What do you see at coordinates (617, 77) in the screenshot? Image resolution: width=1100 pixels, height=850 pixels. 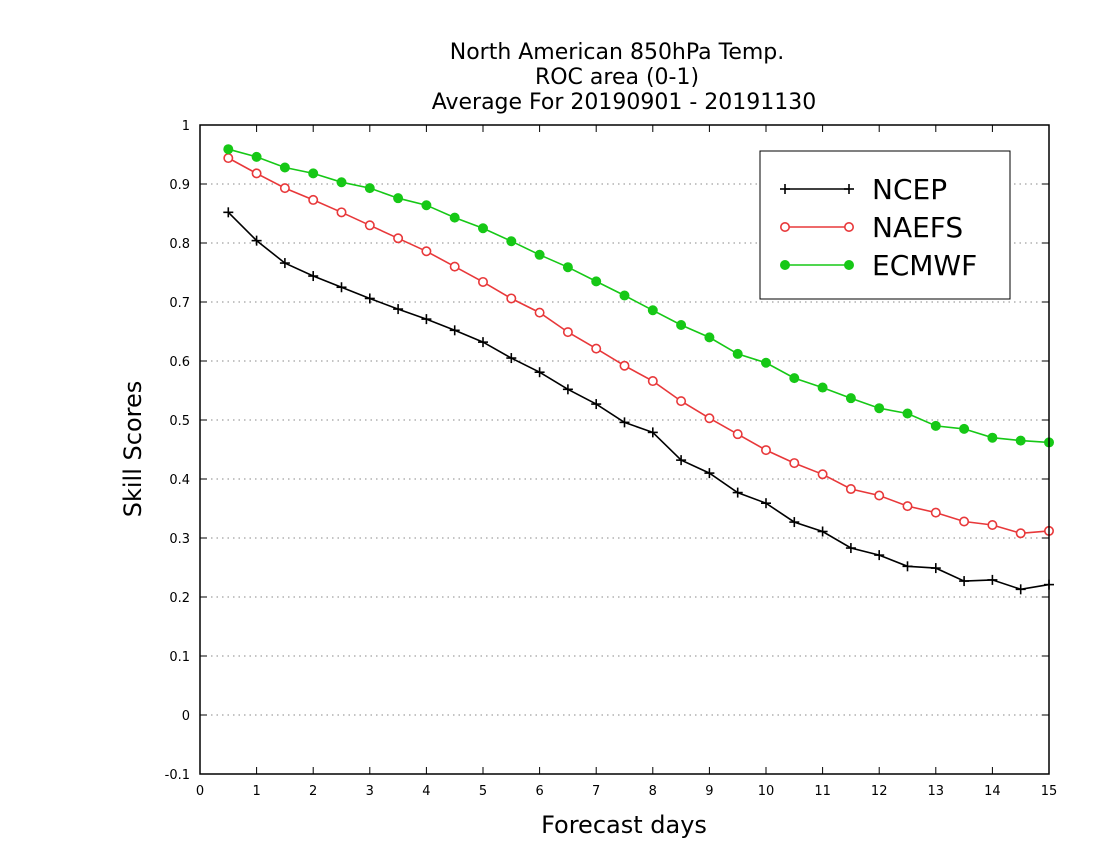 I see `chart-title-line-2: ROC area (0-1)` at bounding box center [617, 77].